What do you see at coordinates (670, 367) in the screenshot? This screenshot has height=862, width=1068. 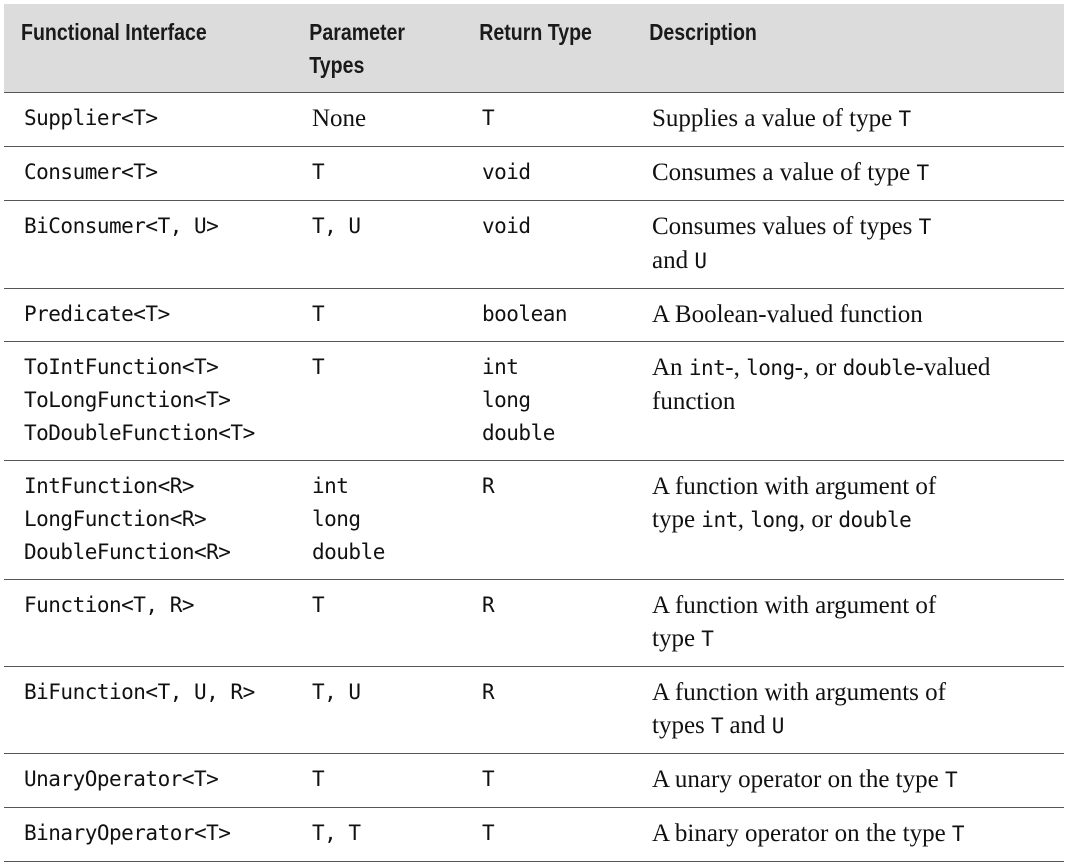 I see `description-text: An` at bounding box center [670, 367].